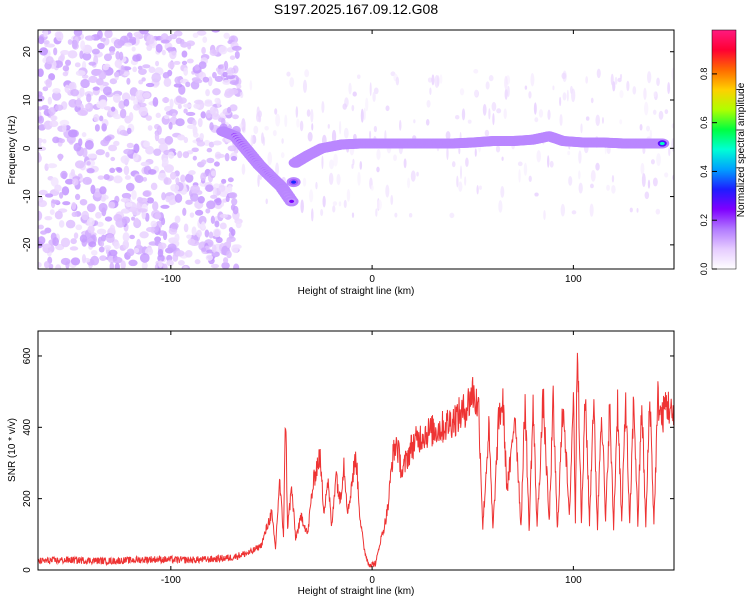 Image resolution: width=750 pixels, height=600 pixels. I want to click on colorbar-label: Normalized spectral amplitude, so click(741, 149).